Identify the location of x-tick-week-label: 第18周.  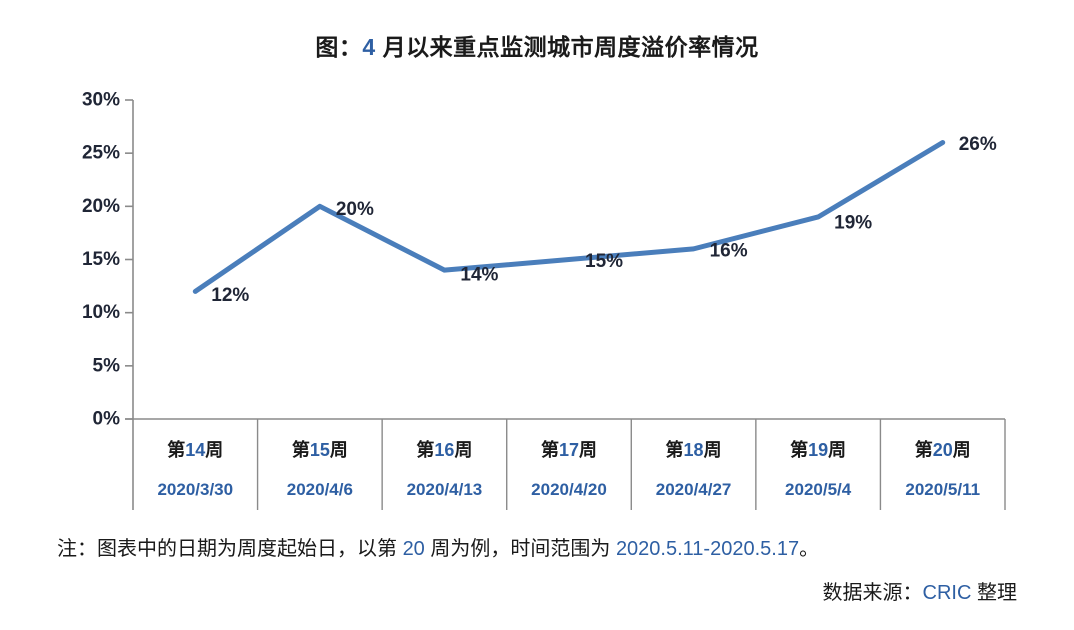
(694, 449).